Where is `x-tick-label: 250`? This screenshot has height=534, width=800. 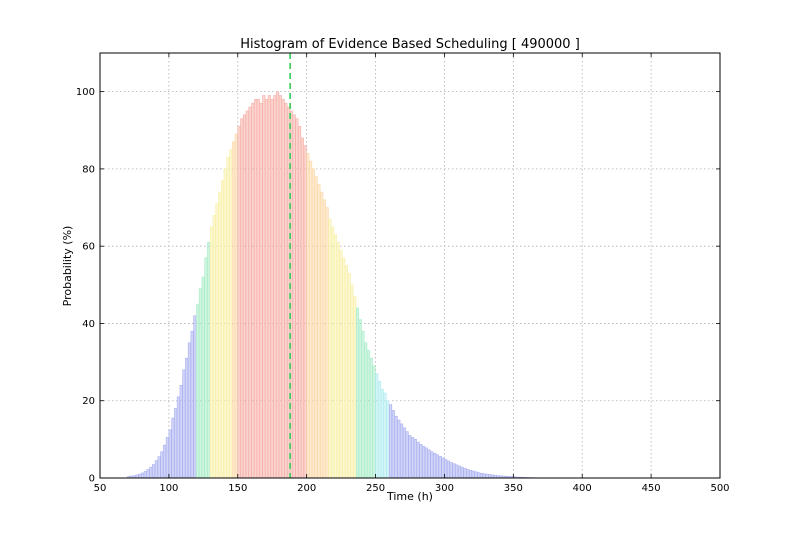 x-tick-label: 250 is located at coordinates (375, 488).